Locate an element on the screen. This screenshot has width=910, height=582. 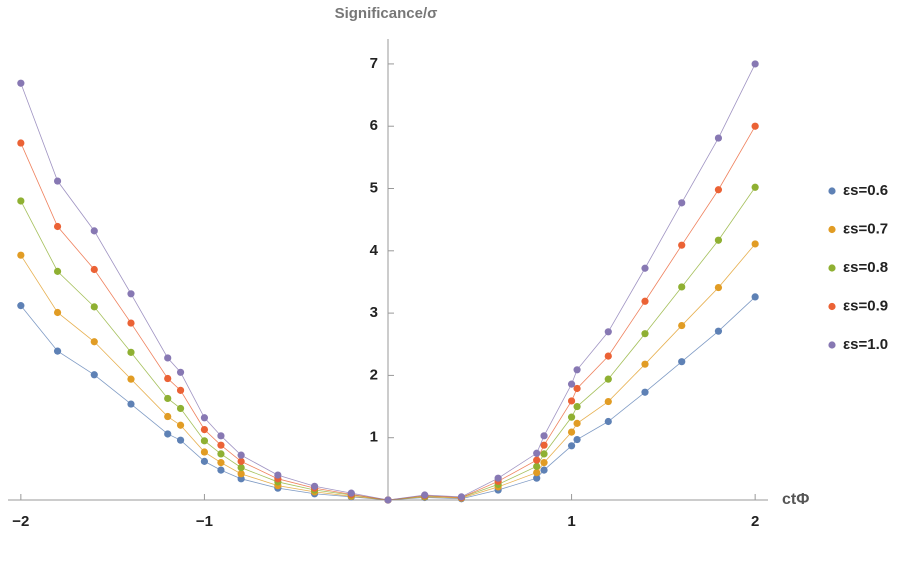
chart-title: Significance/σ is located at coordinates (386, 13).